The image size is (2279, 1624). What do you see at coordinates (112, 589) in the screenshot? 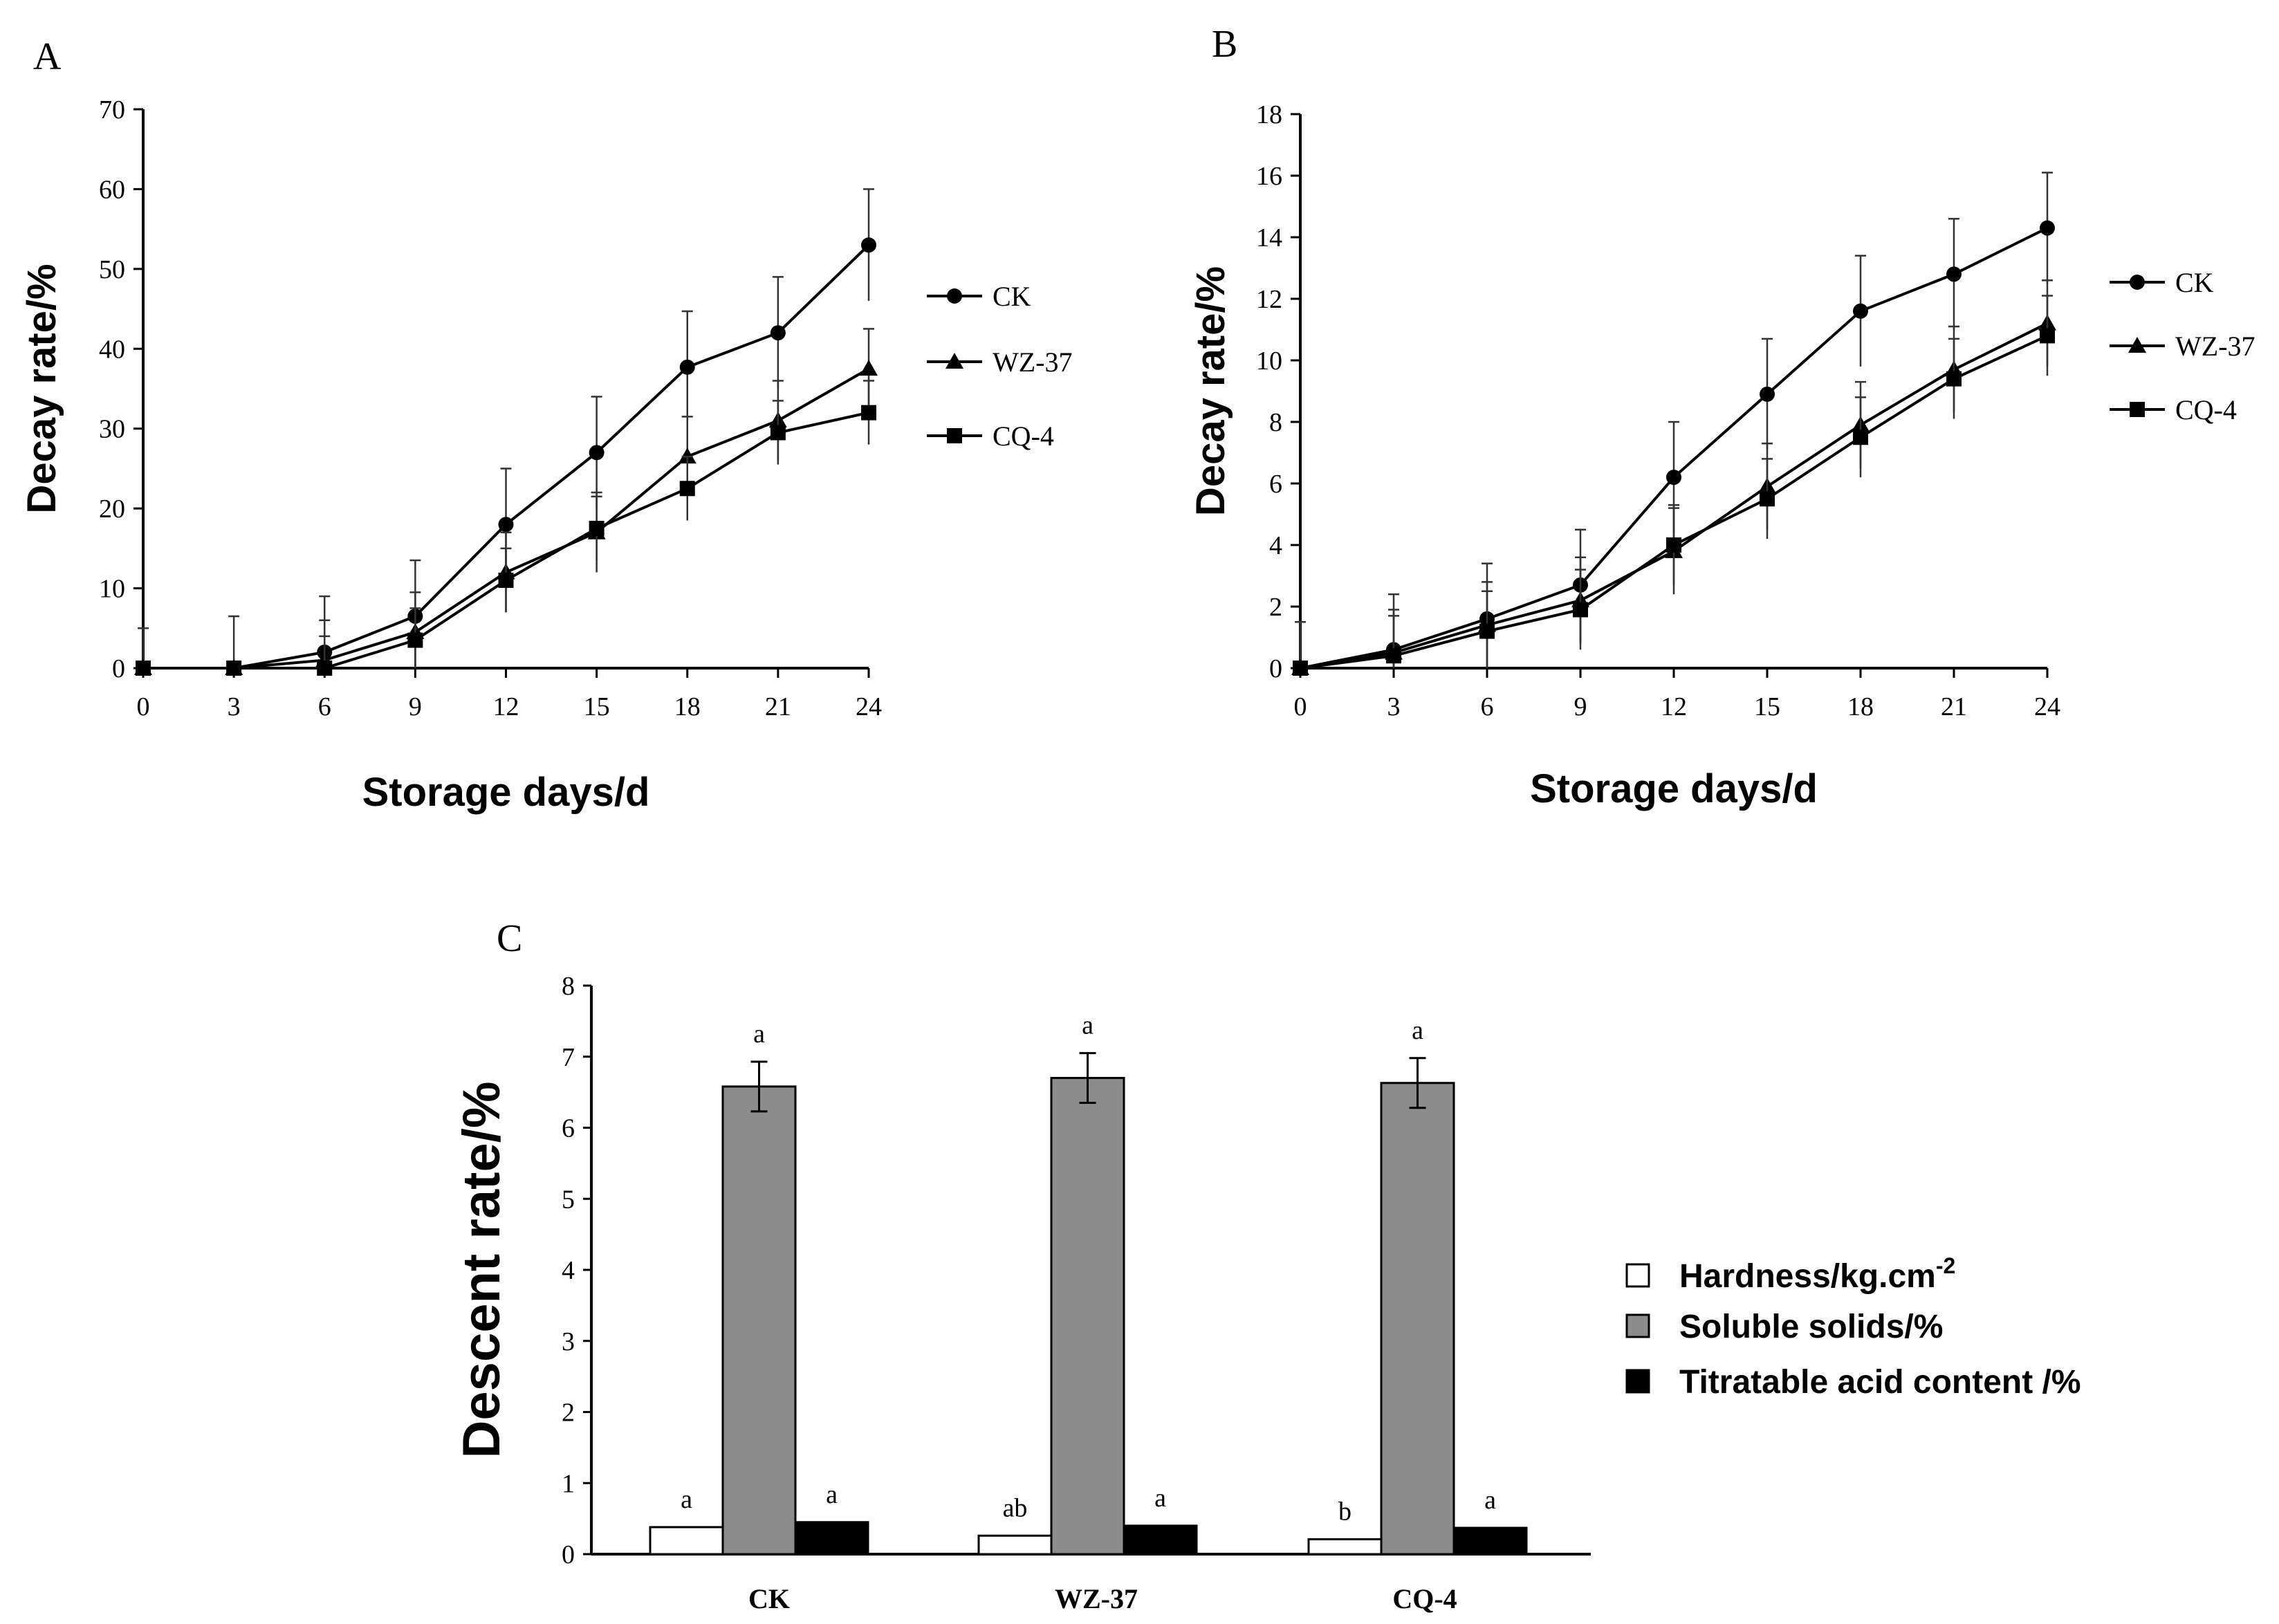
I see `y-tick-label: 10` at bounding box center [112, 589].